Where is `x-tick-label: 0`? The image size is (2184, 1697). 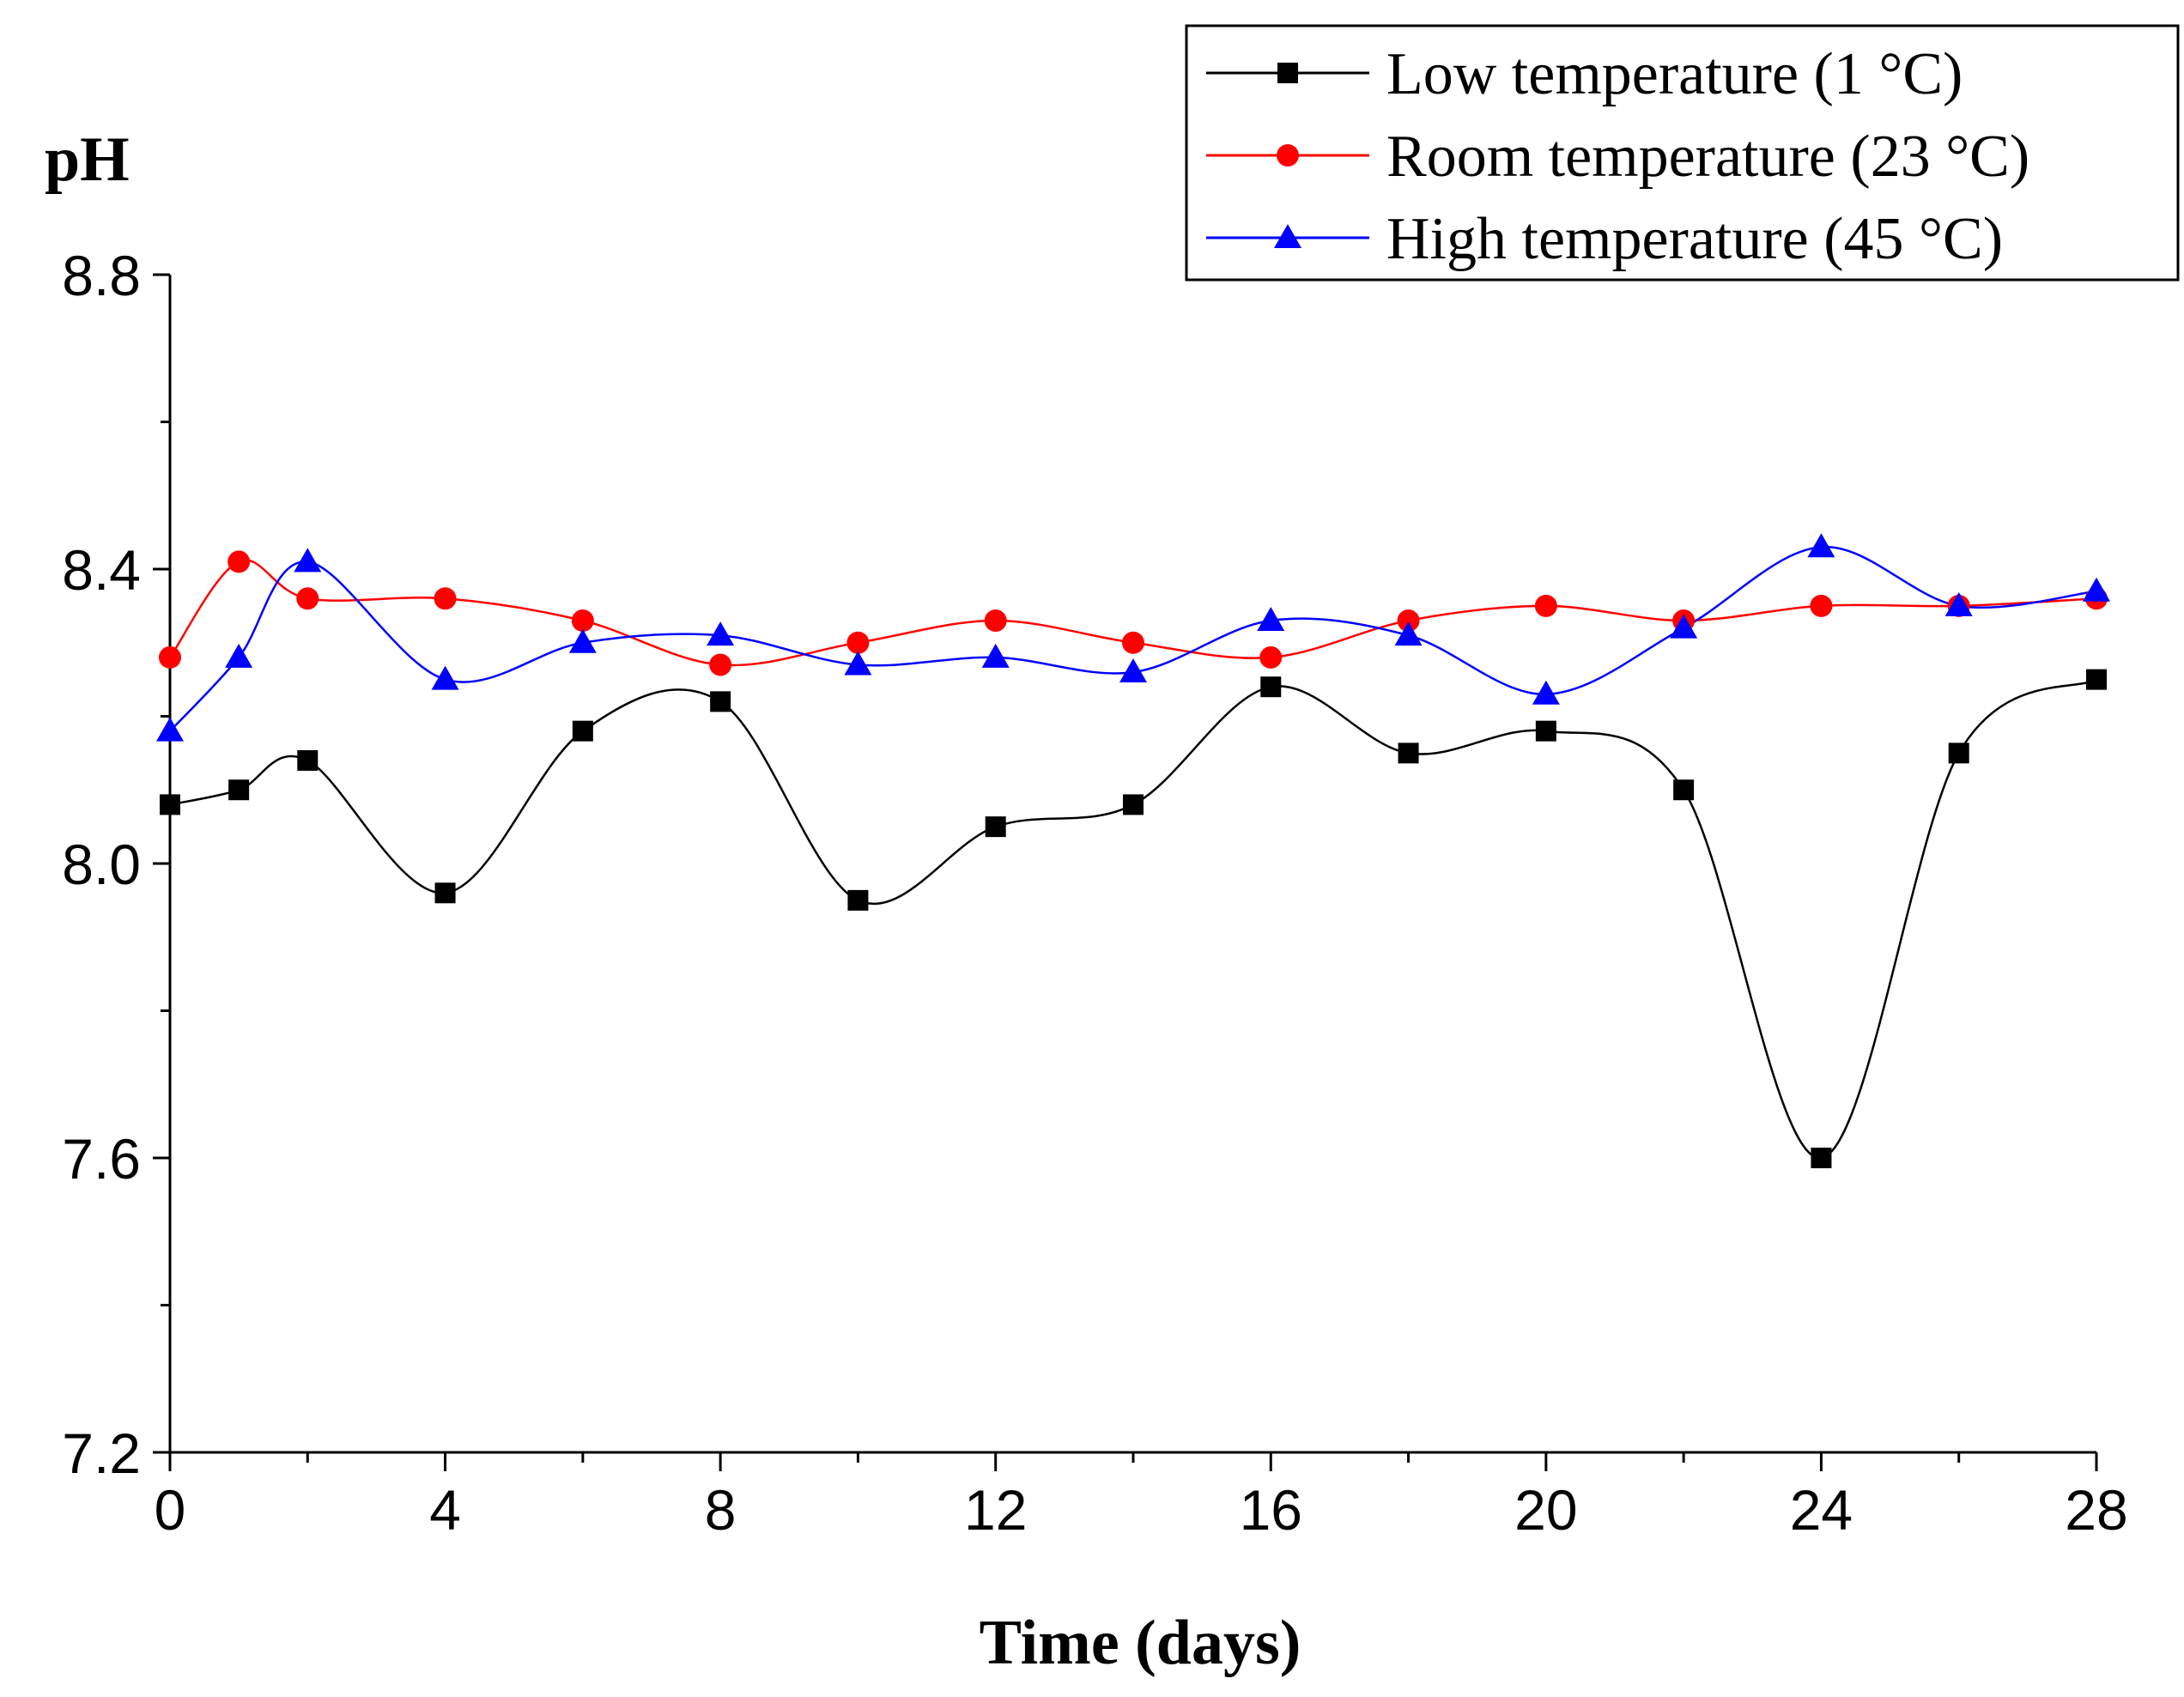 x-tick-label: 0 is located at coordinates (171, 1510).